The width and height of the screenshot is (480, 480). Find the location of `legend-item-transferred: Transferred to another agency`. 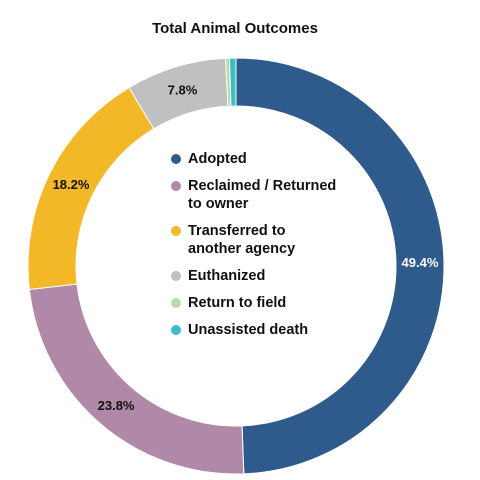

legend-item-transferred: Transferred to another agency is located at coordinates (256, 240).